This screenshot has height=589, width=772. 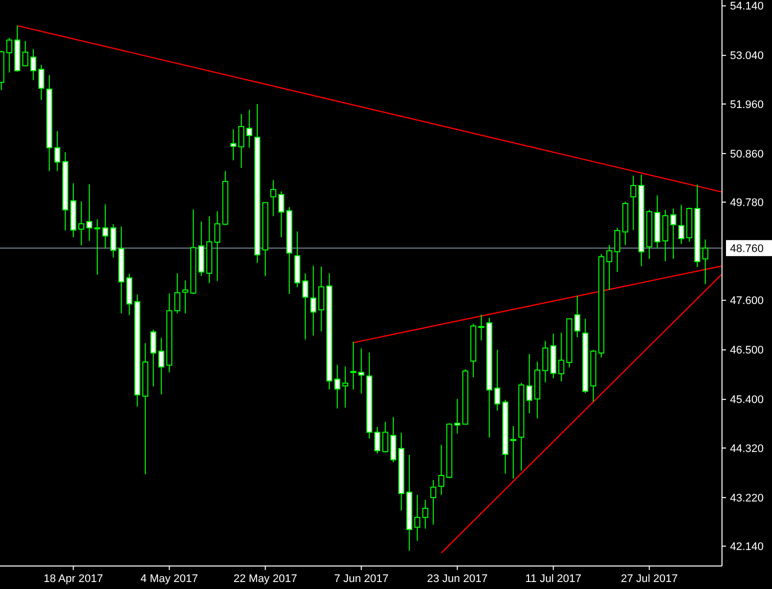 What do you see at coordinates (649, 579) in the screenshot?
I see `x-tick-label: 27 Jul 2017` at bounding box center [649, 579].